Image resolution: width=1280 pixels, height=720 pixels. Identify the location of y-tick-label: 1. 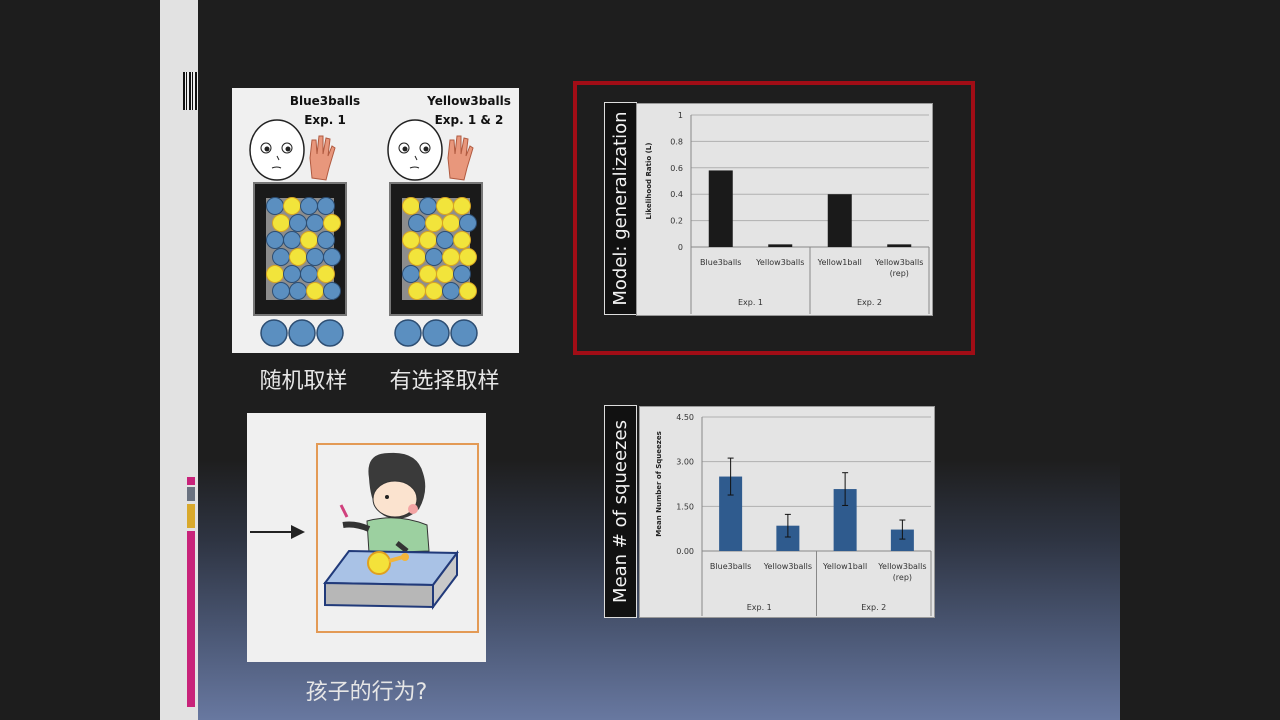
(680, 115).